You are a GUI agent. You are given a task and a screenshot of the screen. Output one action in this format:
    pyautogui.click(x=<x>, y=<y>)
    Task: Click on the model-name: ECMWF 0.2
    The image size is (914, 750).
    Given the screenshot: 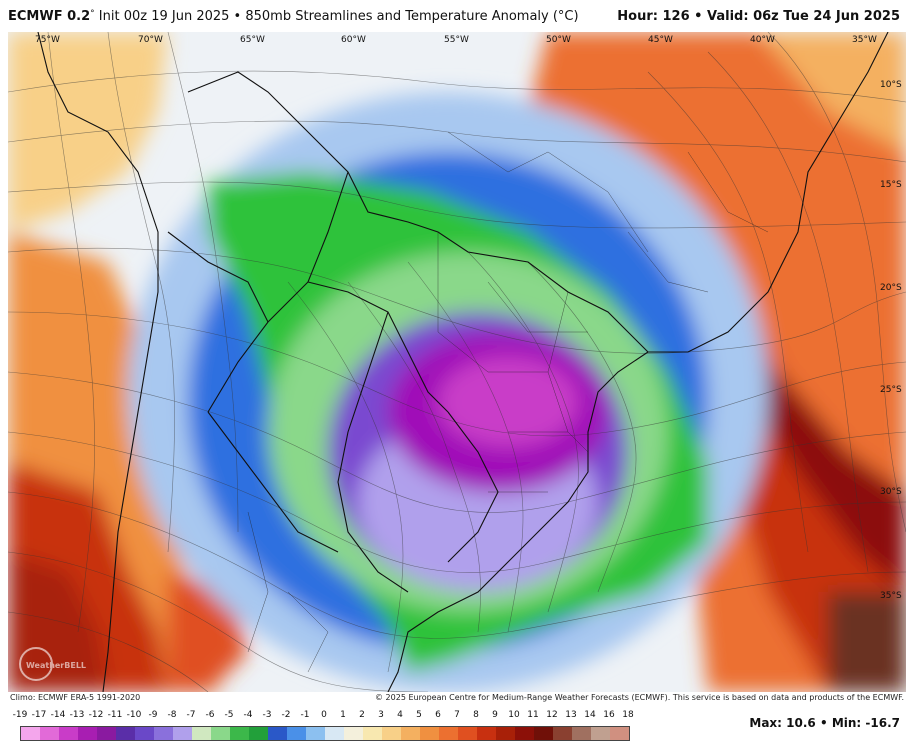 What is the action you would take?
    pyautogui.click(x=49, y=16)
    